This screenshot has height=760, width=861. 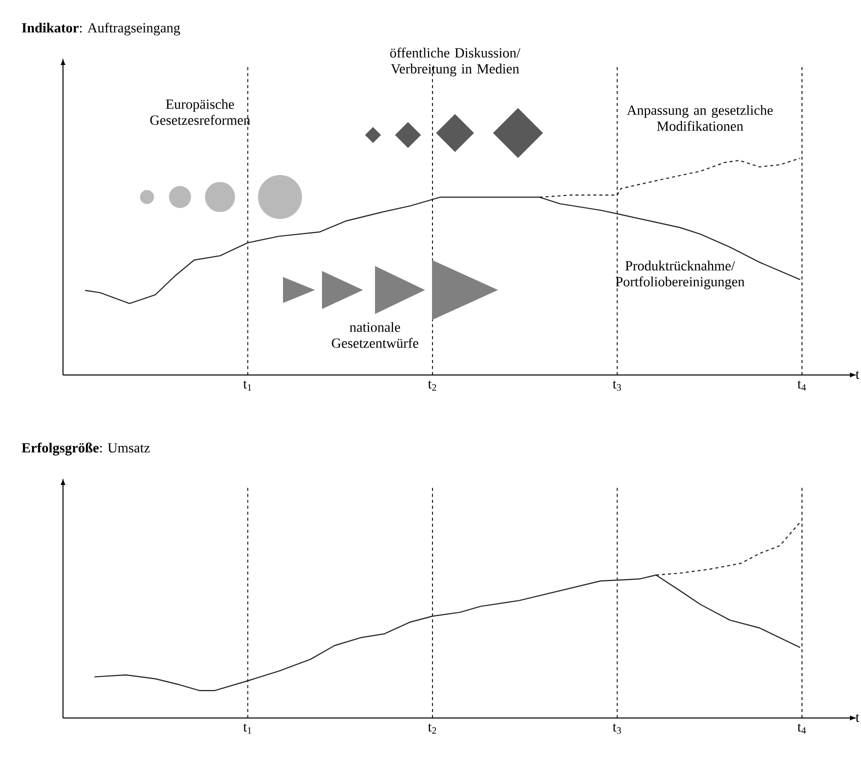 I want to click on chart-title: Erfolgsgröße: Umsatz, so click(x=86, y=449).